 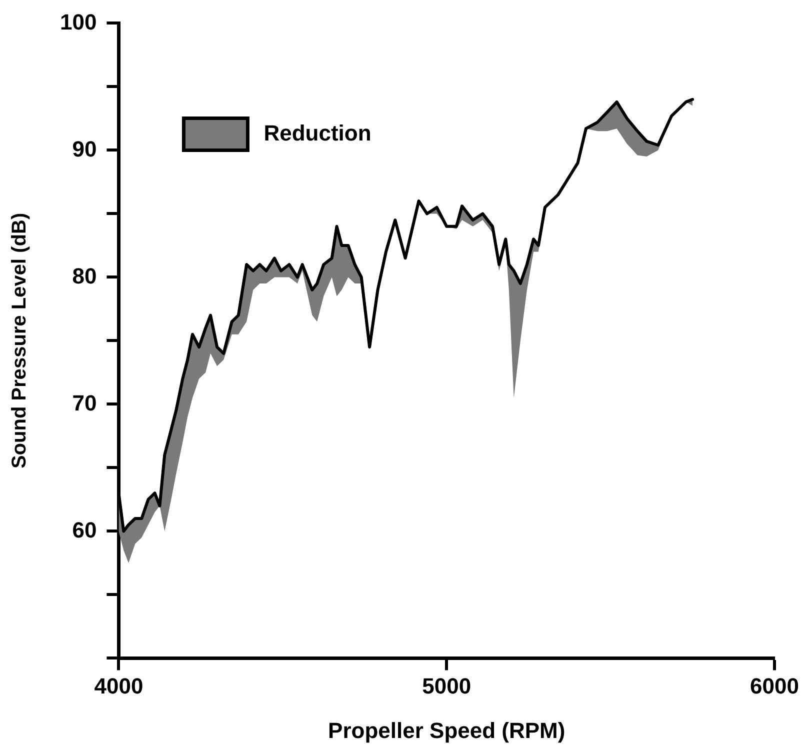 I want to click on x-tick-label: 6000, so click(x=775, y=685).